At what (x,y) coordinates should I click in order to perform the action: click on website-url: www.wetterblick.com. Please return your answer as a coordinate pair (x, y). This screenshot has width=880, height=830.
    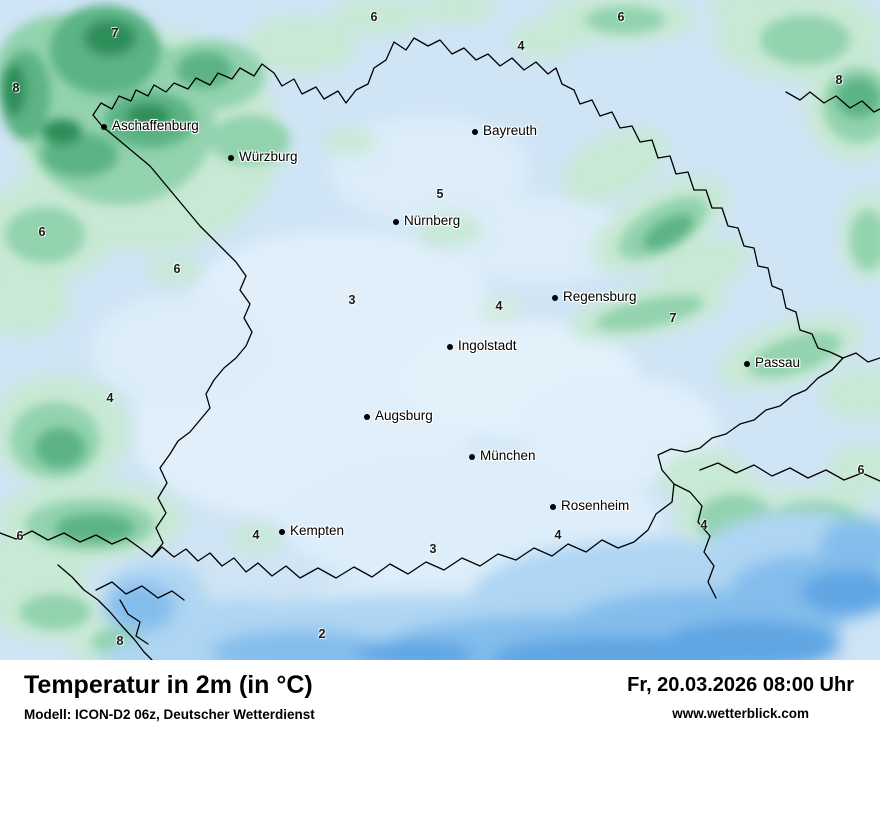
    Looking at the image, I should click on (740, 713).